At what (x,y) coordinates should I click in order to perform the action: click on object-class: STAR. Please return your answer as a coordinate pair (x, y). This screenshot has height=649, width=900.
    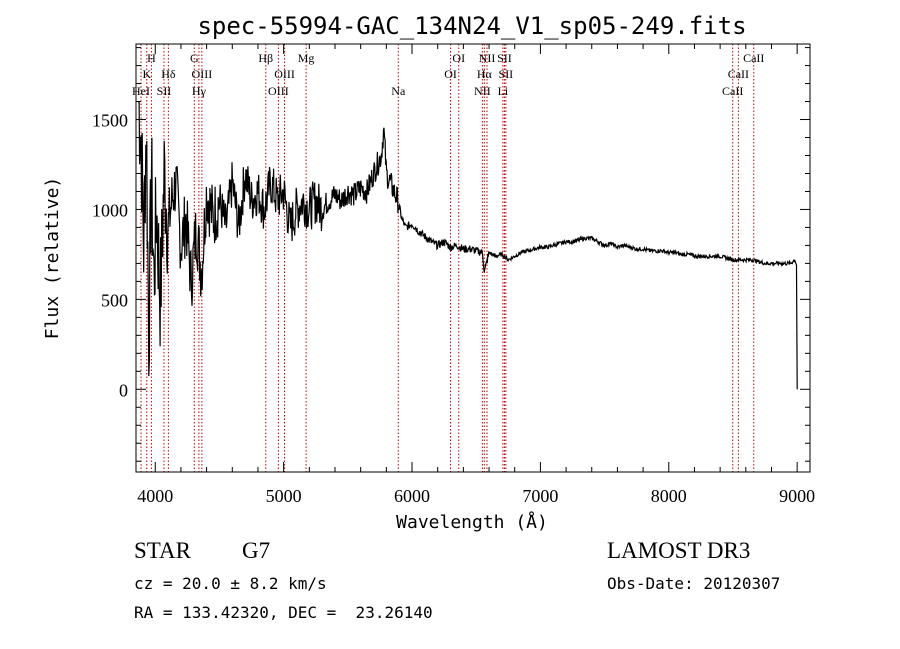
    Looking at the image, I should click on (162, 550).